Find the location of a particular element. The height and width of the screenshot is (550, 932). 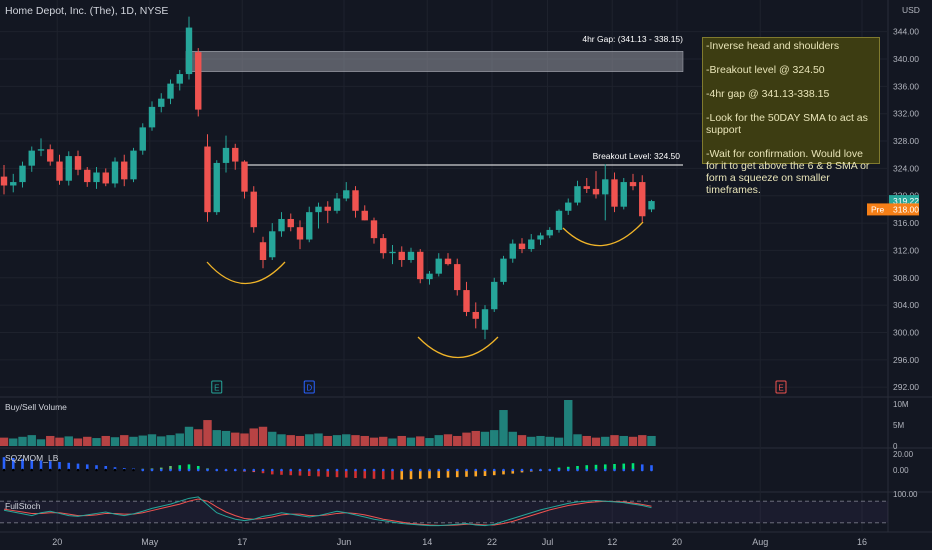

pre-price-tag is located at coordinates (893, 209).